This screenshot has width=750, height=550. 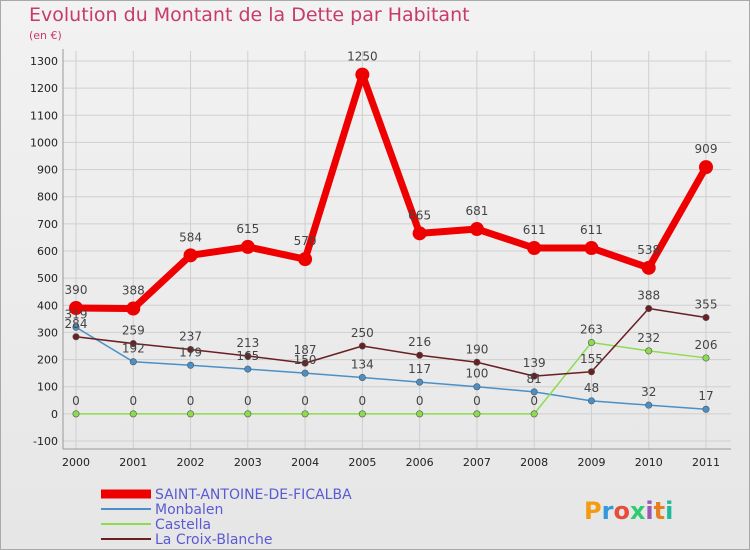 I want to click on data-label: 284, so click(x=76, y=324).